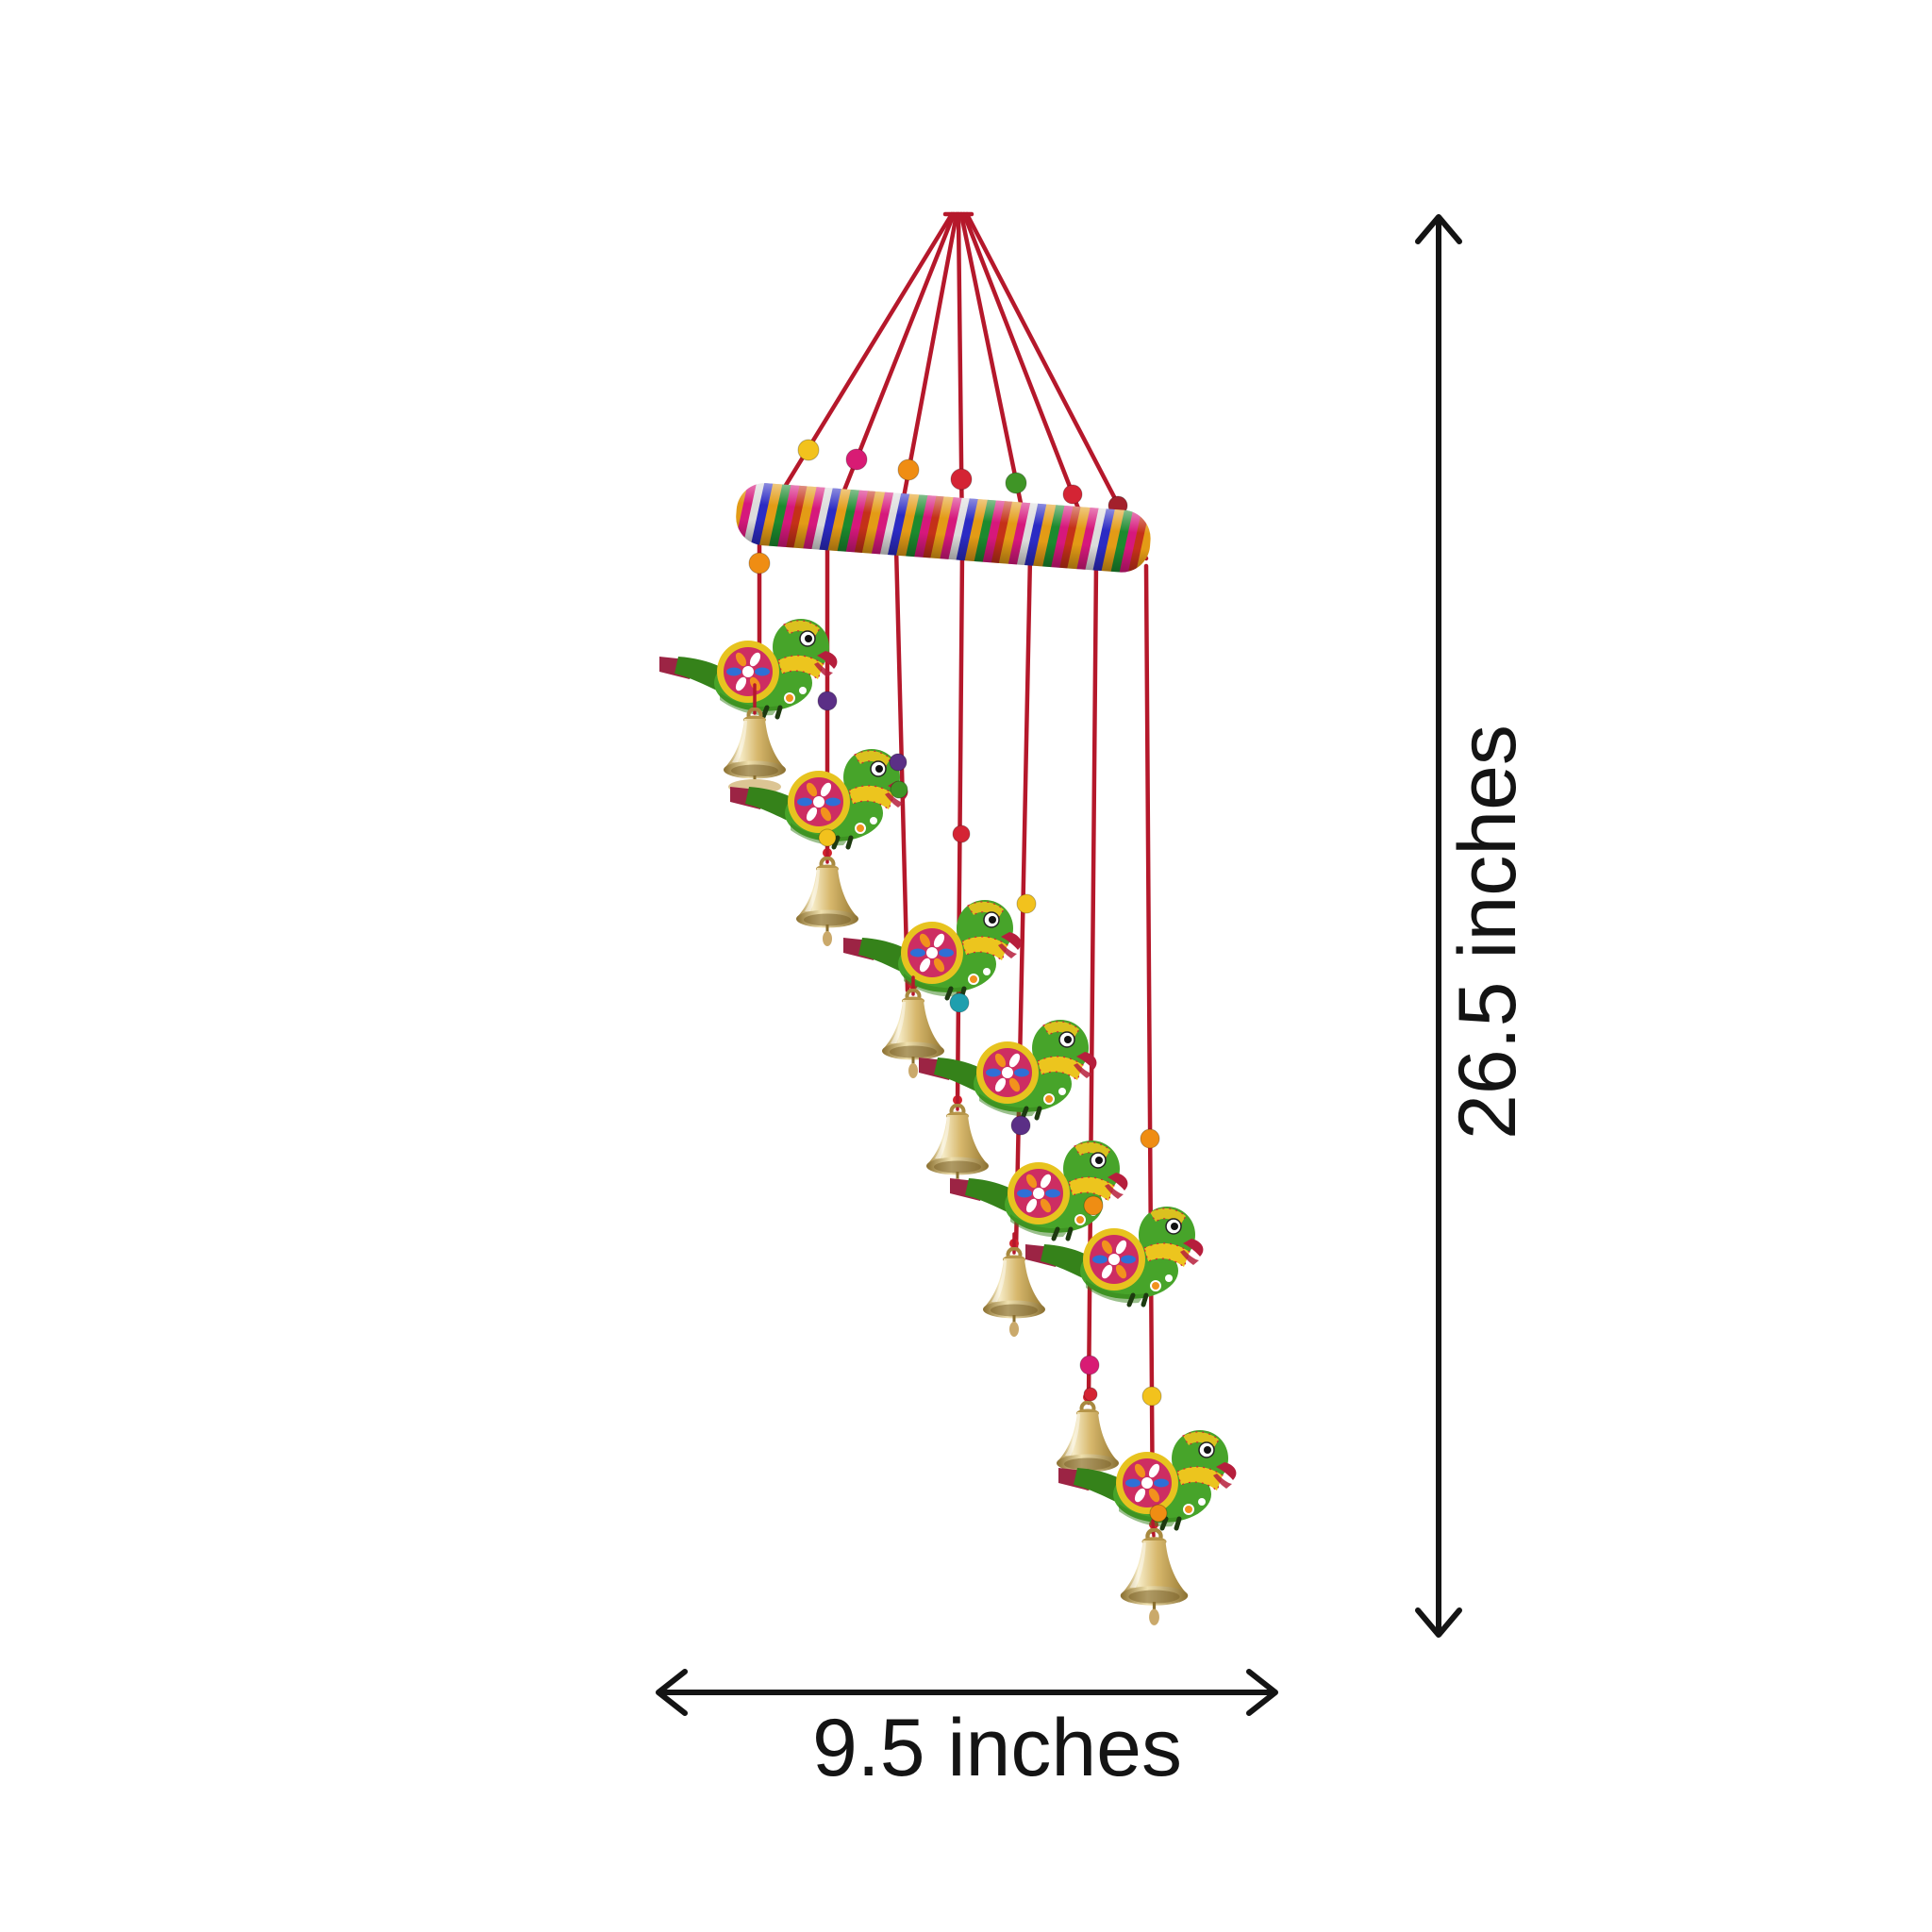 The width and height of the screenshot is (1932, 1932). What do you see at coordinates (1488, 932) in the screenshot?
I see `height-dimension-label: 26.5 inches` at bounding box center [1488, 932].